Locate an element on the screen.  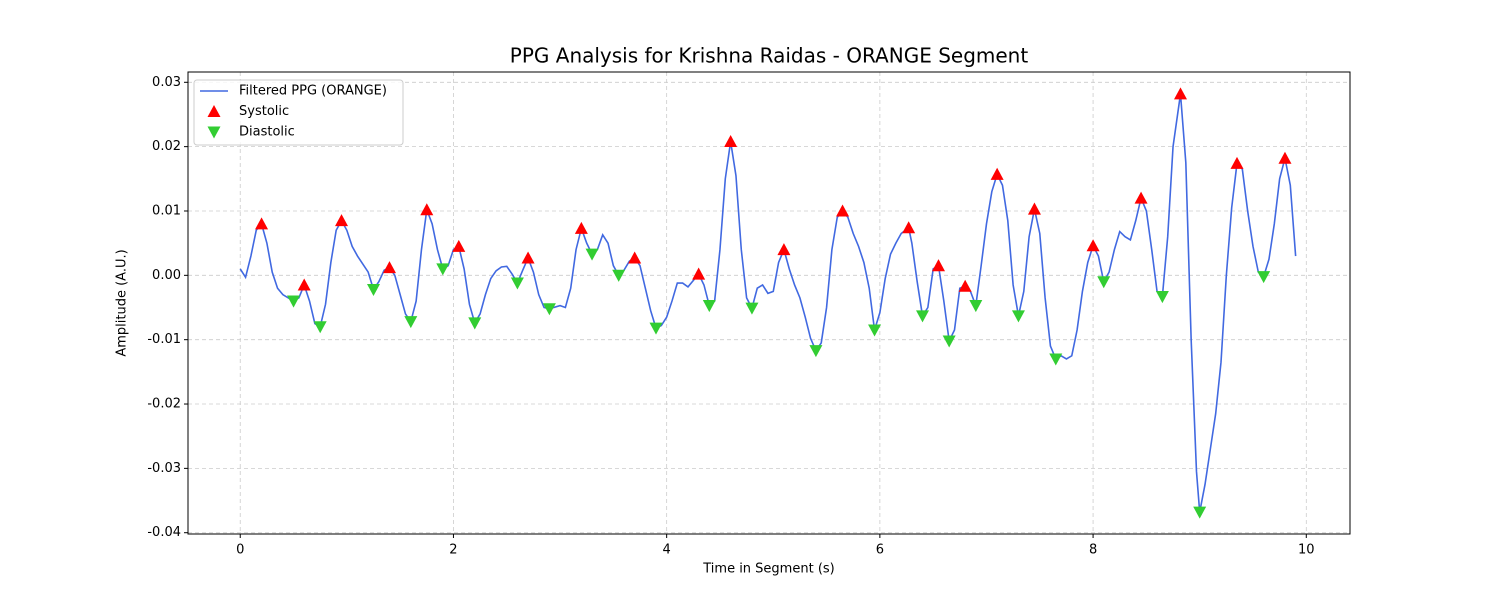
legend-label: Systolic is located at coordinates (264, 111).